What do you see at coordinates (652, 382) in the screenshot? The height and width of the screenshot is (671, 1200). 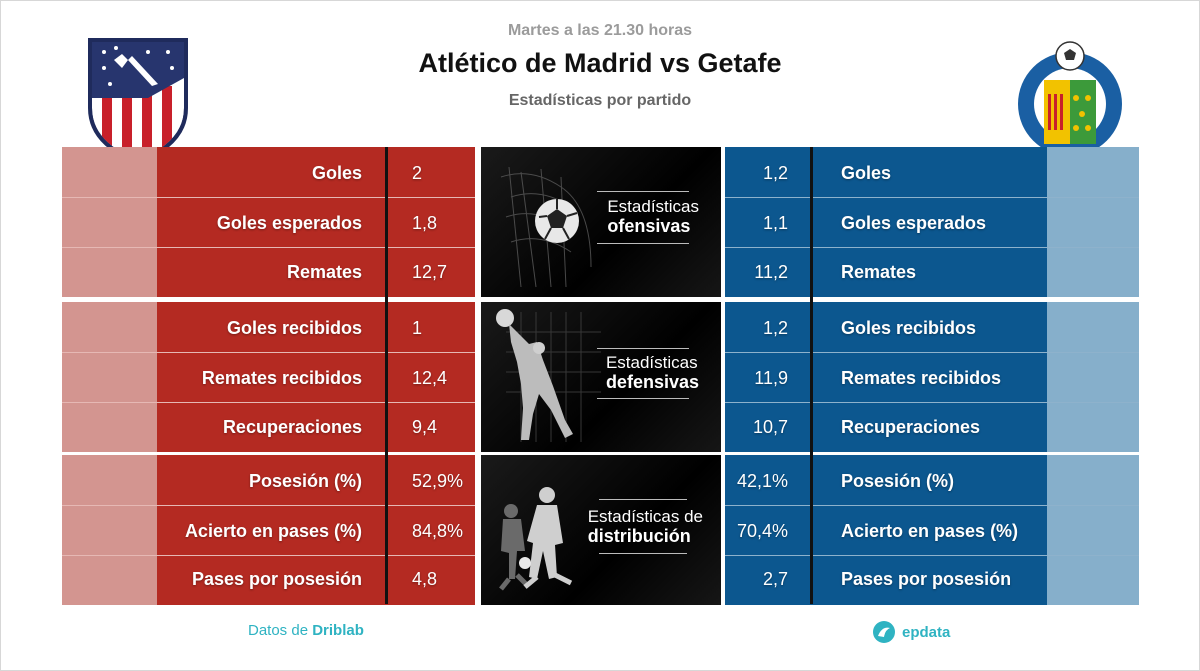 I see `panel-subtitle: defensivas` at bounding box center [652, 382].